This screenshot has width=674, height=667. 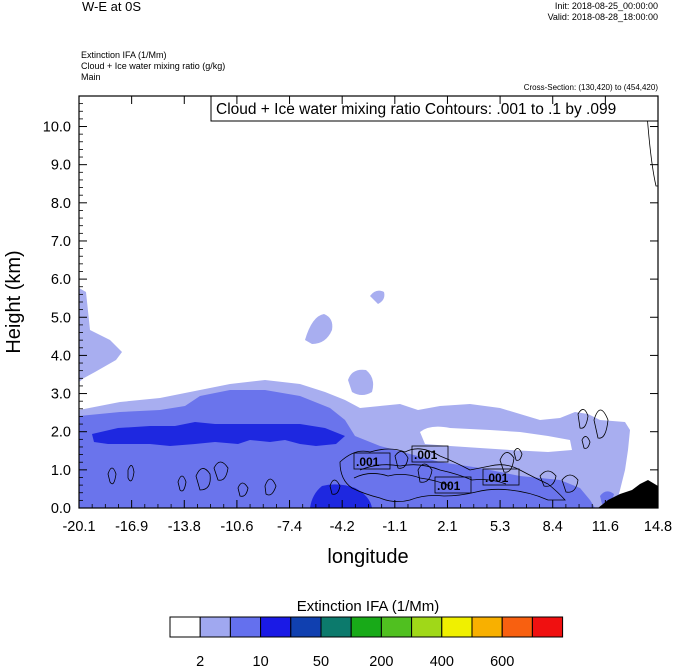 What do you see at coordinates (368, 606) in the screenshot?
I see `colorbar-title: Extinction IFA (1/Mm)` at bounding box center [368, 606].